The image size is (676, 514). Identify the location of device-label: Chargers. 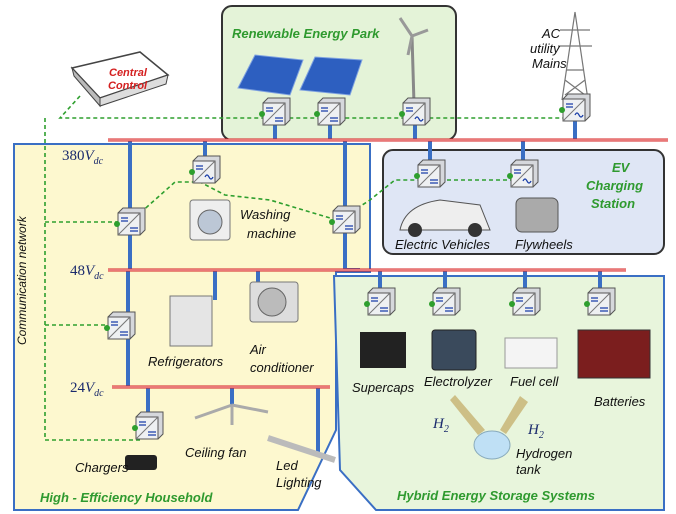
(102, 467).